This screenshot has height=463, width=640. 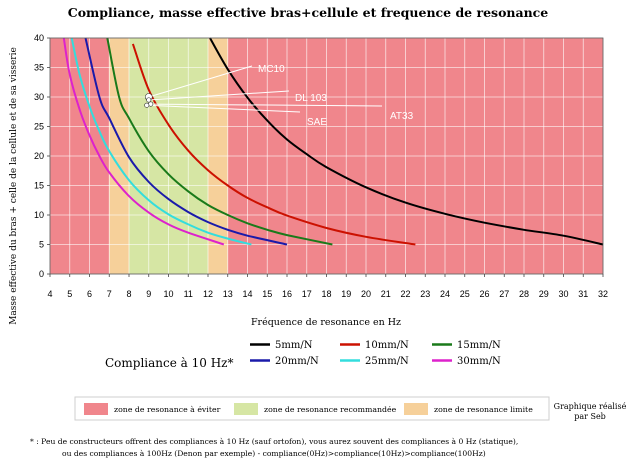 I want to click on x-tick-label: 9, so click(x=148, y=294).